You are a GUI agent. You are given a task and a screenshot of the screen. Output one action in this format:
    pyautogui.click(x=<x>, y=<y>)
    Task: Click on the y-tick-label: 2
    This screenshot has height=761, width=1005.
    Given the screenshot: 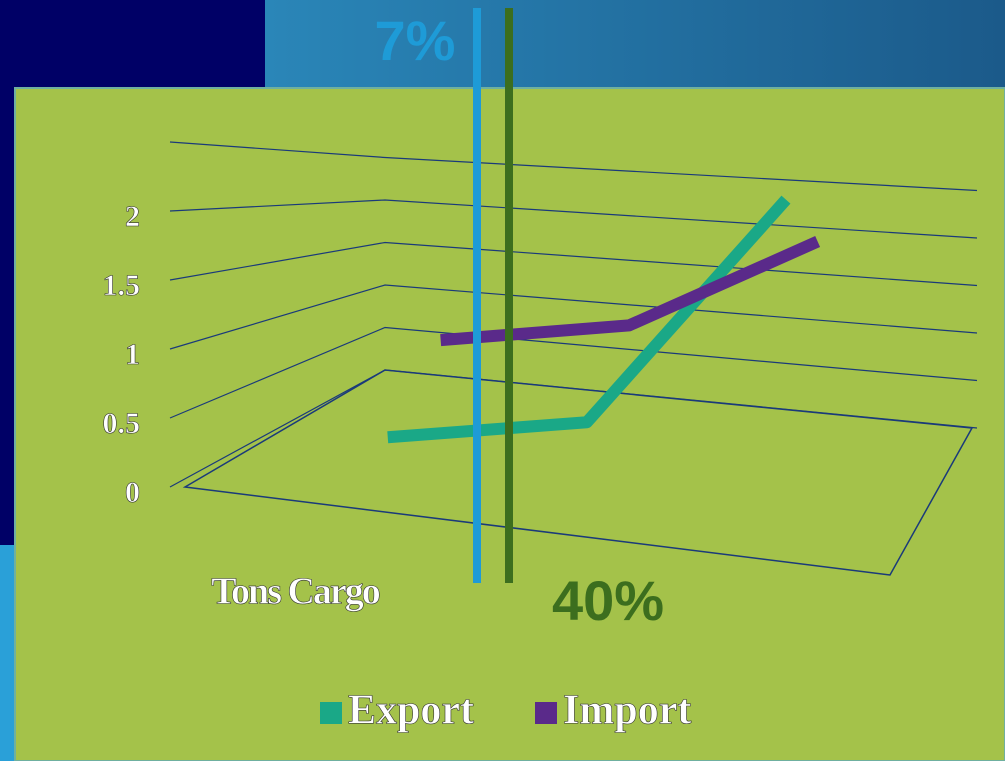 What is the action you would take?
    pyautogui.click(x=132, y=216)
    